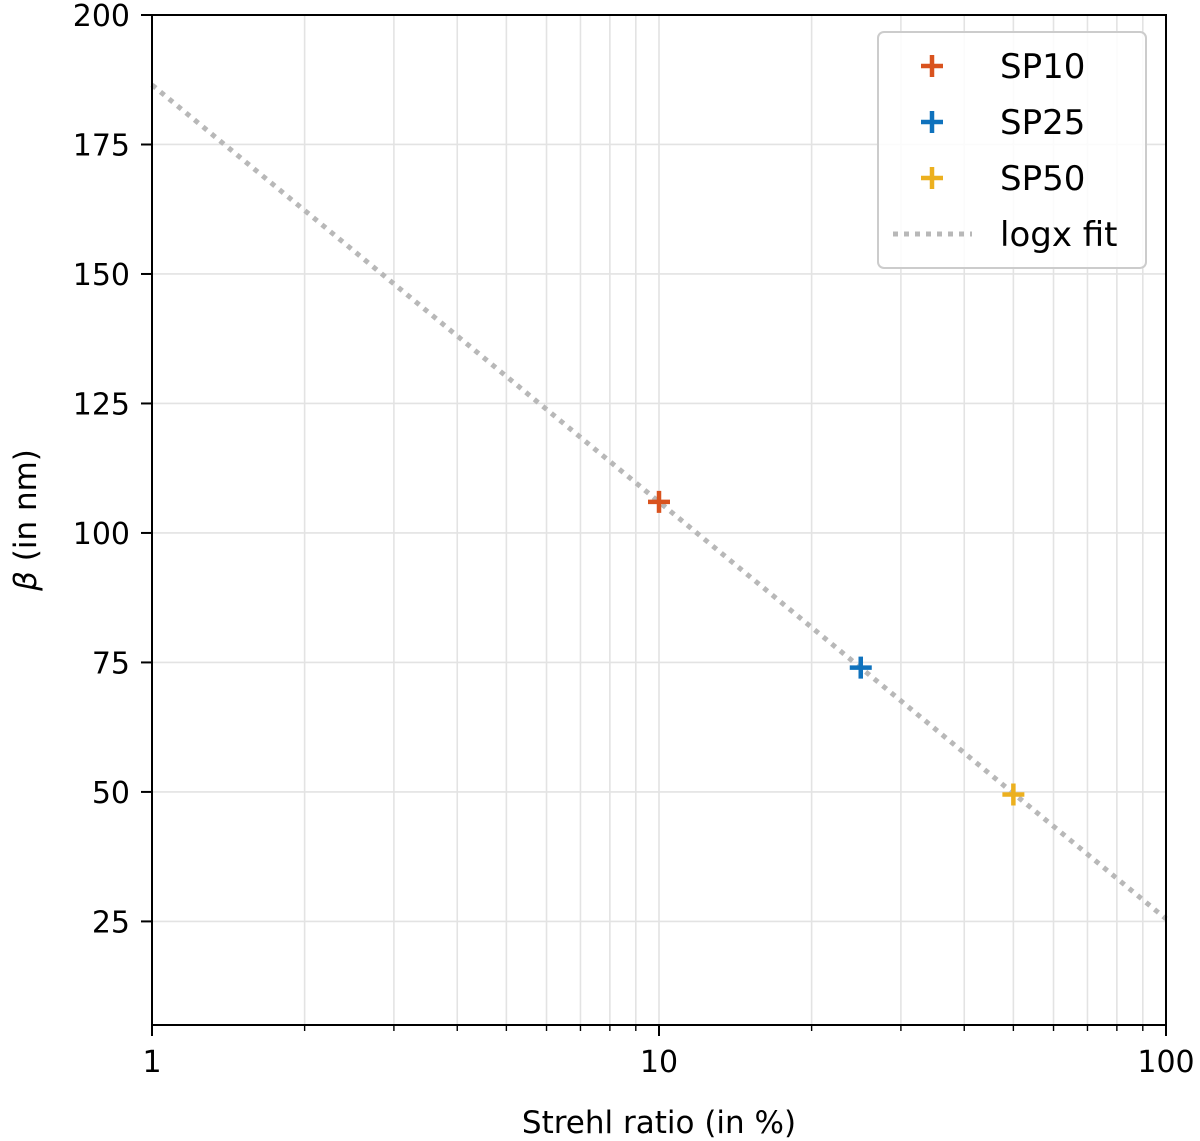 This screenshot has height=1141, width=1200. I want to click on y-tick-label: 125, so click(101, 404).